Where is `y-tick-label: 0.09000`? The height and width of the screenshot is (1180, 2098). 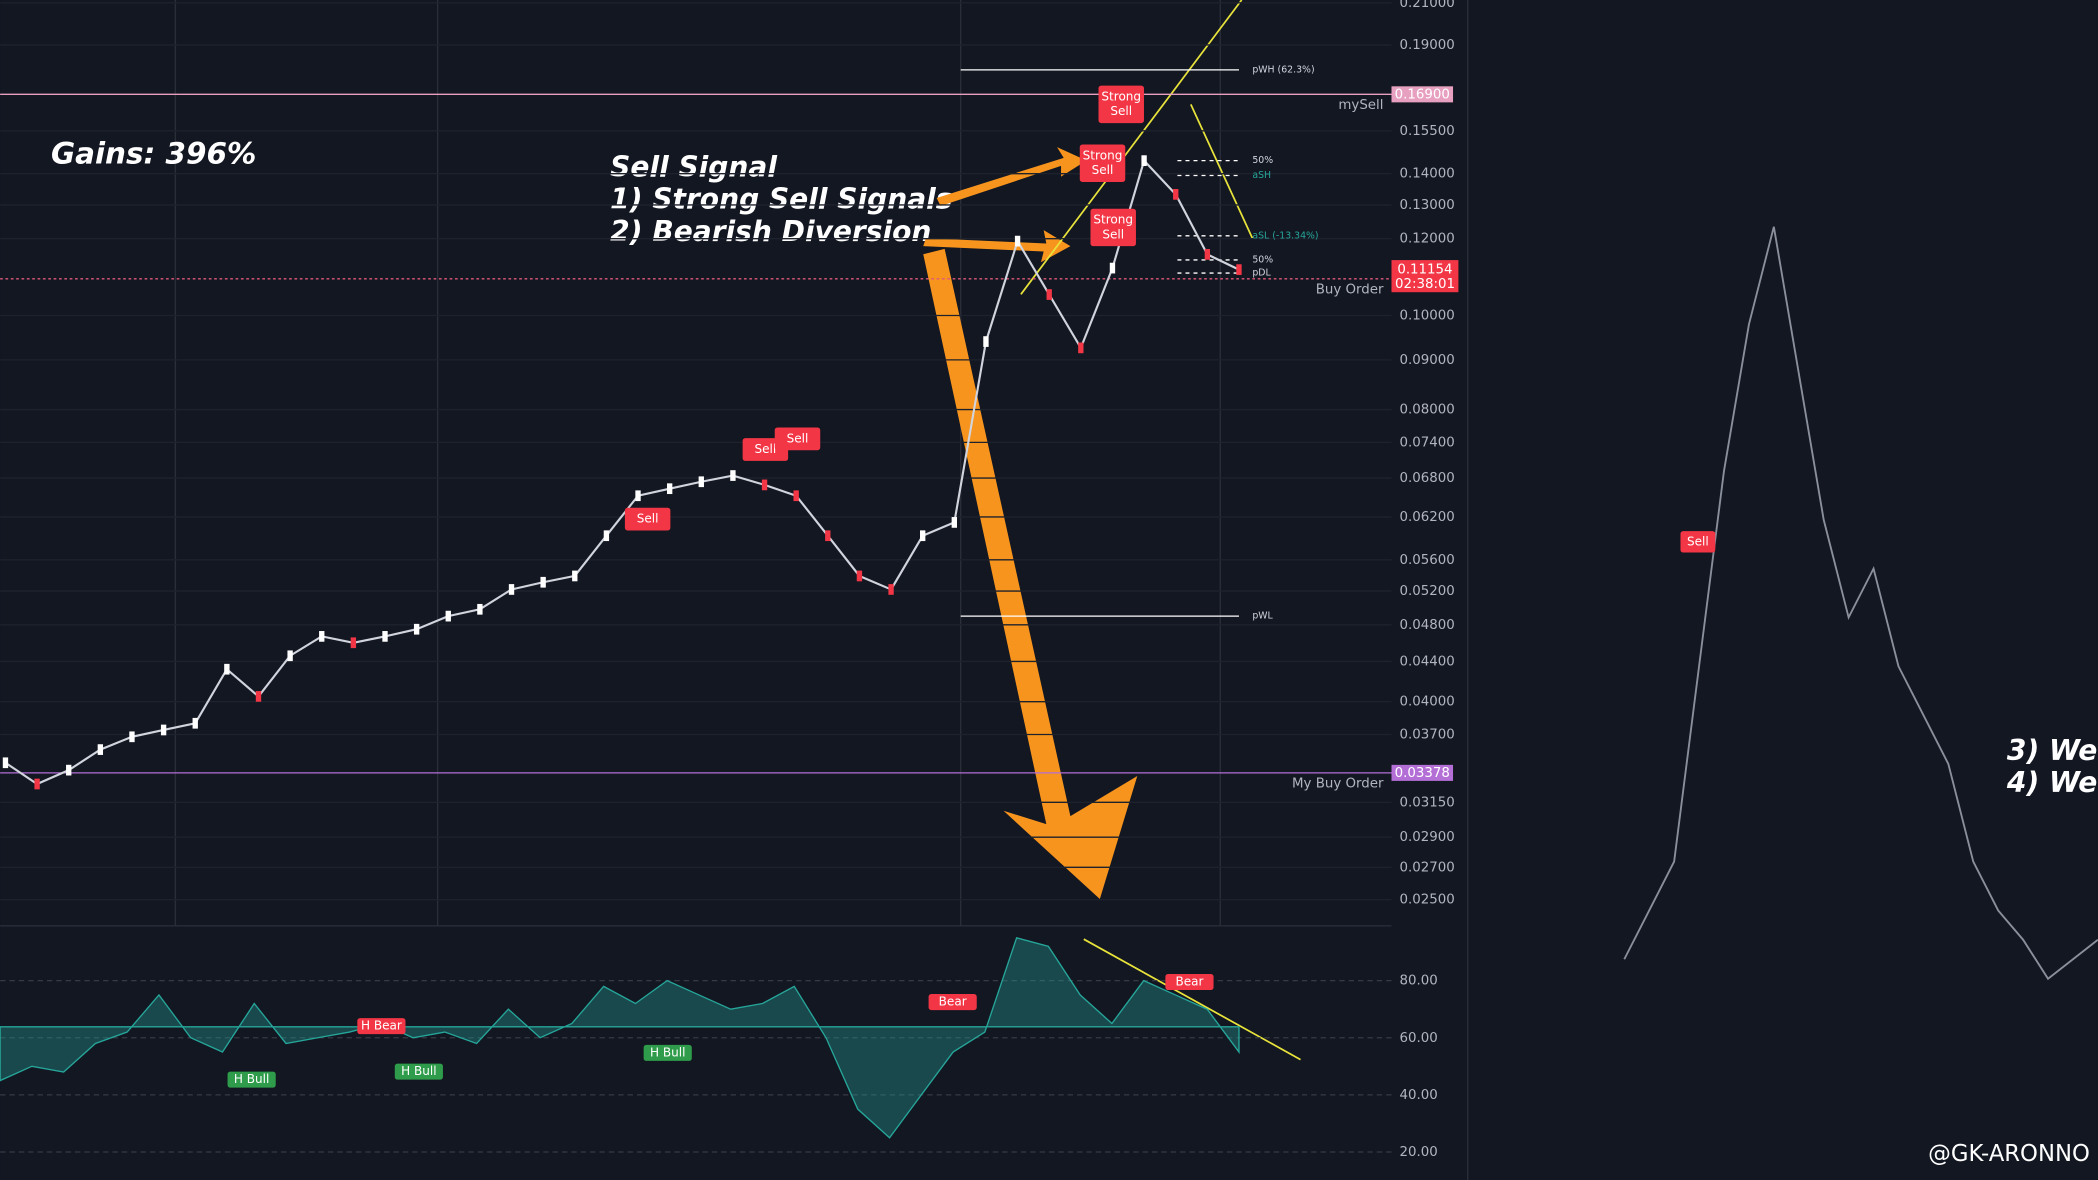 y-tick-label: 0.09000 is located at coordinates (1427, 360).